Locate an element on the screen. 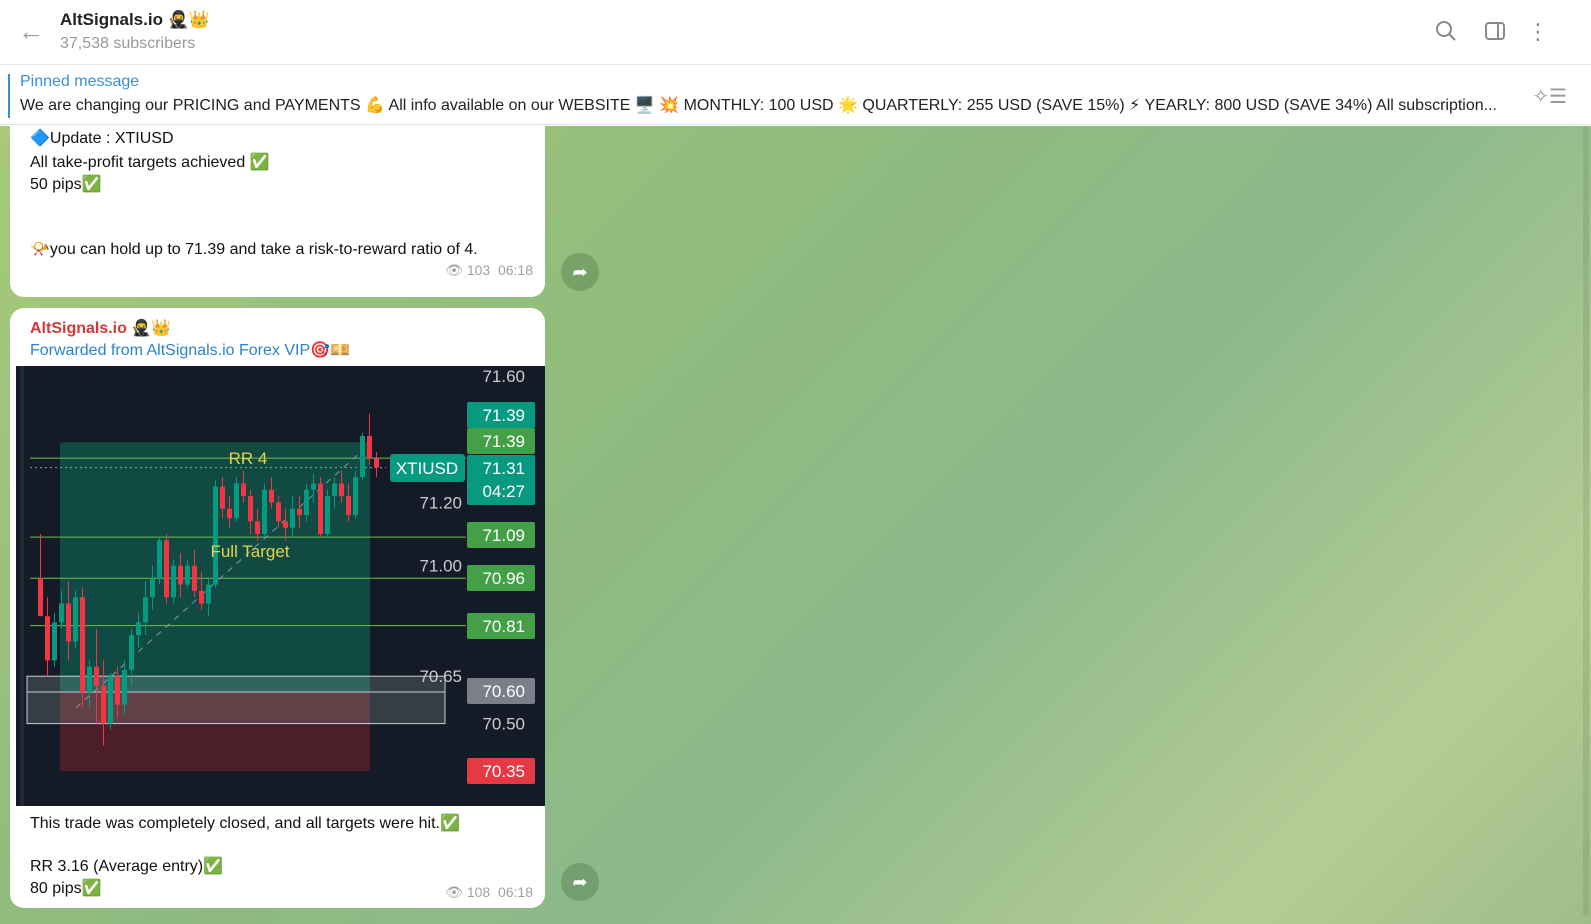 This screenshot has width=1591, height=924. price-tag-label: 70.35 is located at coordinates (503, 771).